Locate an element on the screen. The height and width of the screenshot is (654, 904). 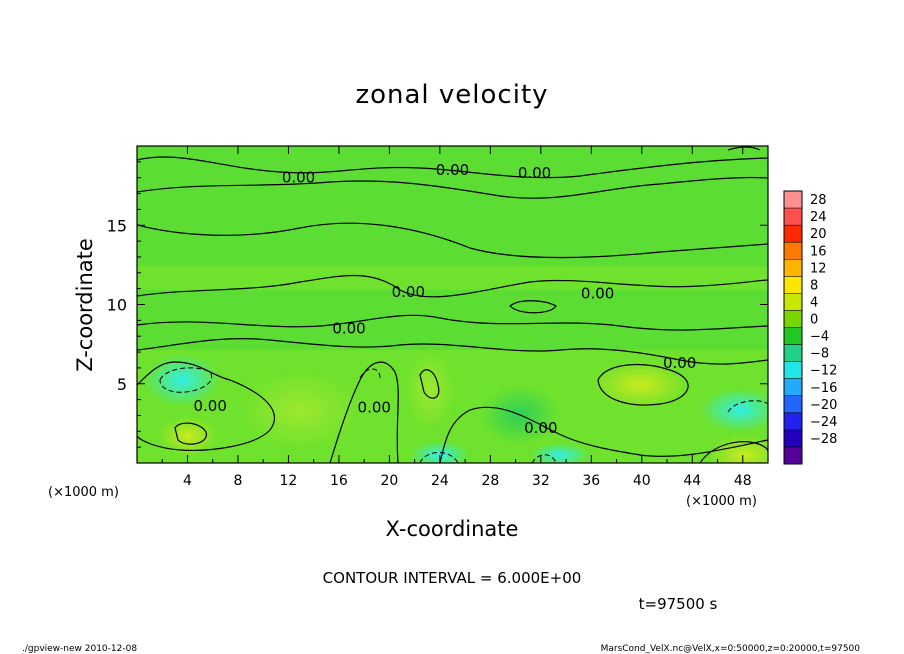
chart-title: zonal velocity is located at coordinates (451, 95).